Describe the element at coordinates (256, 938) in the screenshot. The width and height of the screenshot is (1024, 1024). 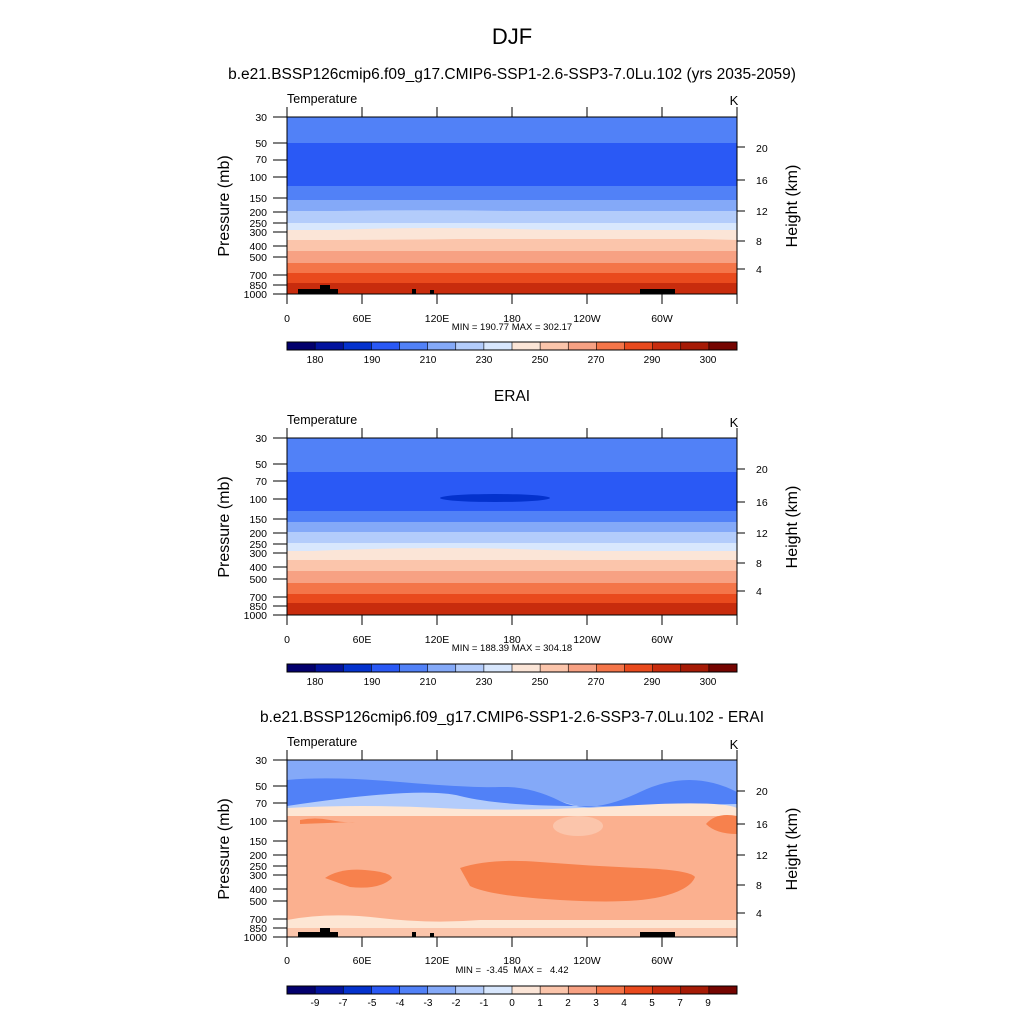
I see `y-tick-label: 1000` at that location.